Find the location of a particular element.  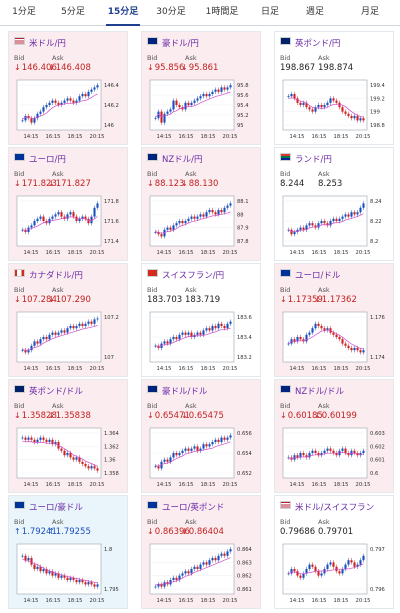

pair-title: 米ドル/スイスフラン is located at coordinates (327, 507).